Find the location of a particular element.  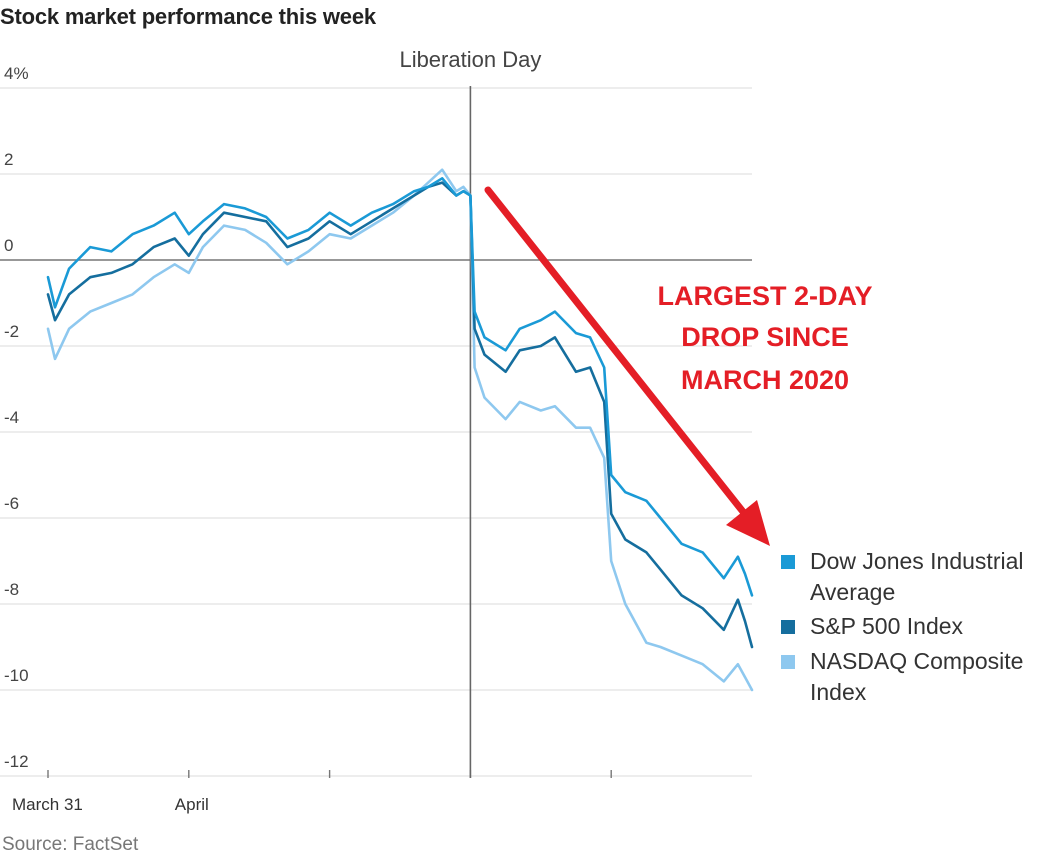

legend-label: S&P 500 Index is located at coordinates (887, 626).